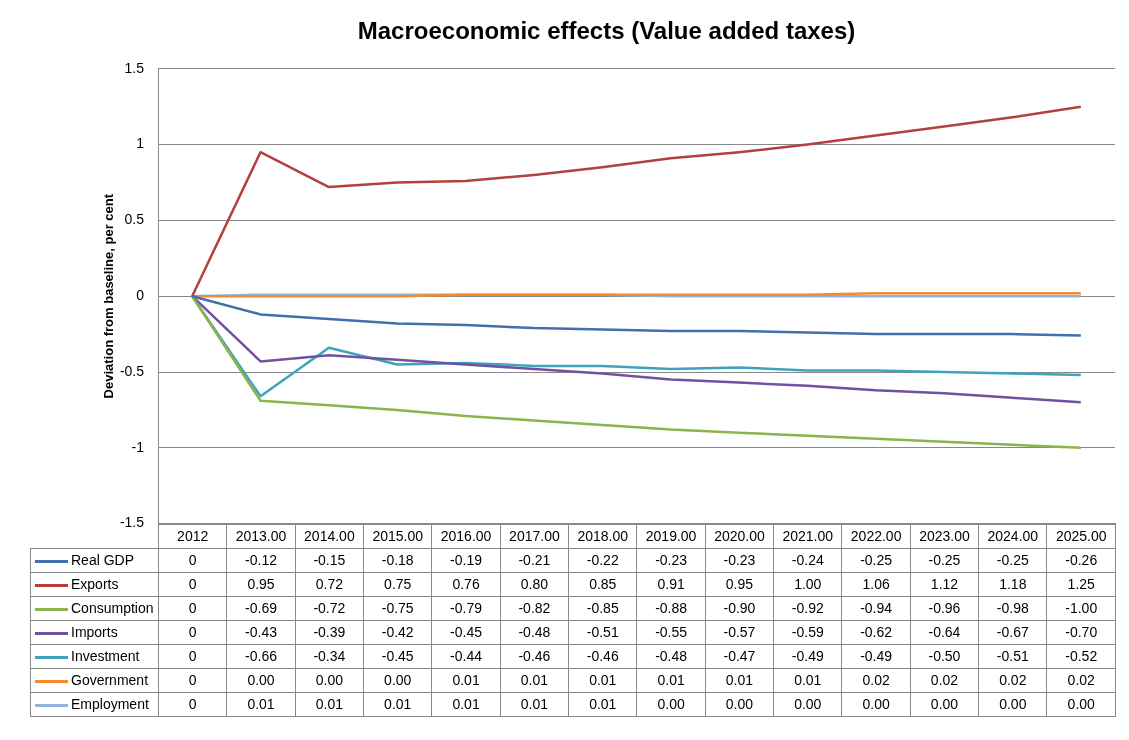 This screenshot has height=740, width=1129. What do you see at coordinates (261, 656) in the screenshot?
I see `data-label: -0.66` at bounding box center [261, 656].